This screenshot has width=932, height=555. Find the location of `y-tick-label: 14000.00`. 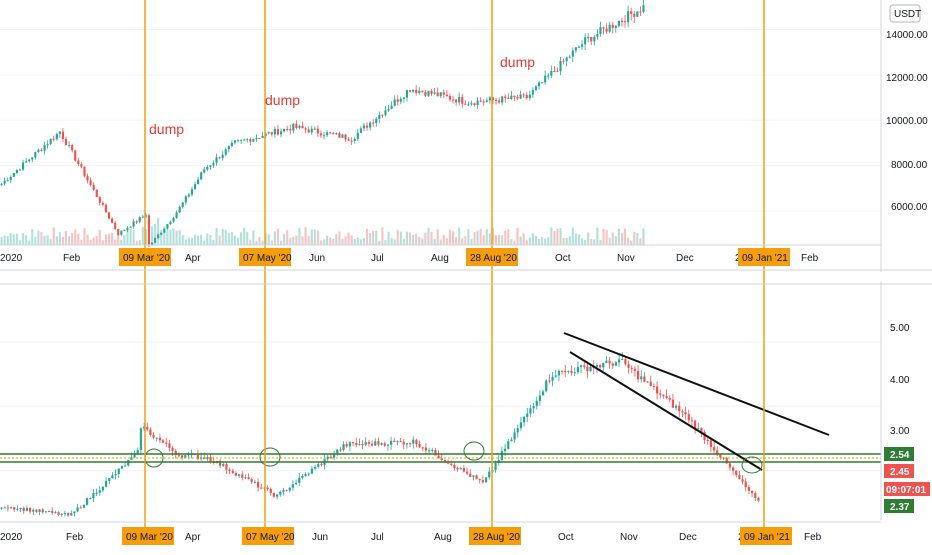

y-tick-label: 14000.00 is located at coordinates (907, 35).